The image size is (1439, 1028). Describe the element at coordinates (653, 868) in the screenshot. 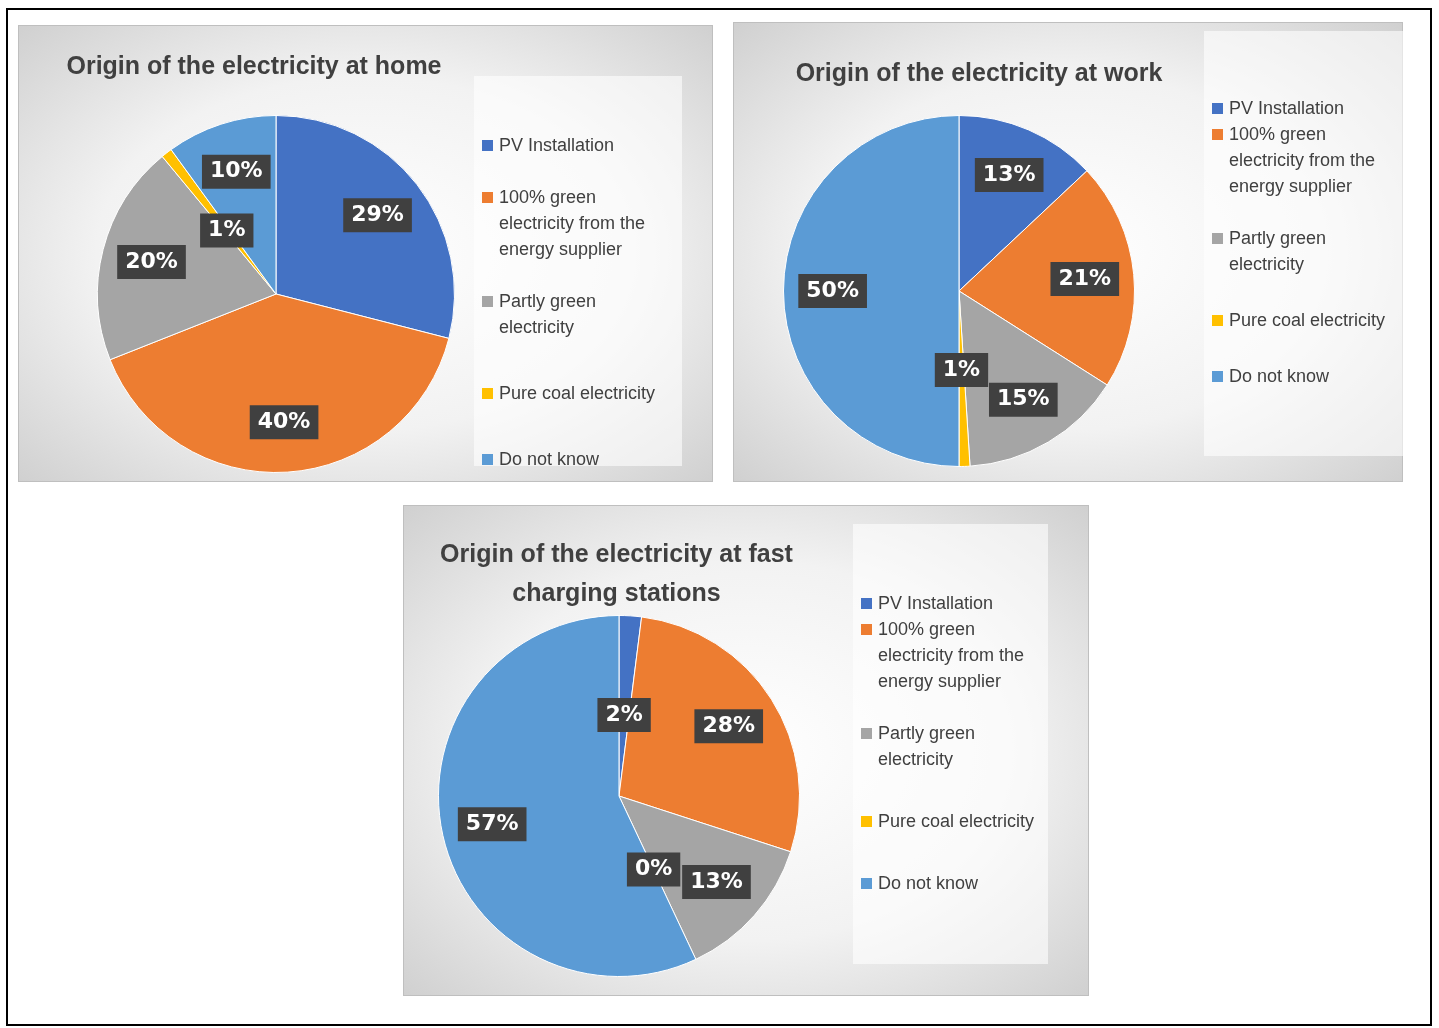

I see `text: 0%` at that location.